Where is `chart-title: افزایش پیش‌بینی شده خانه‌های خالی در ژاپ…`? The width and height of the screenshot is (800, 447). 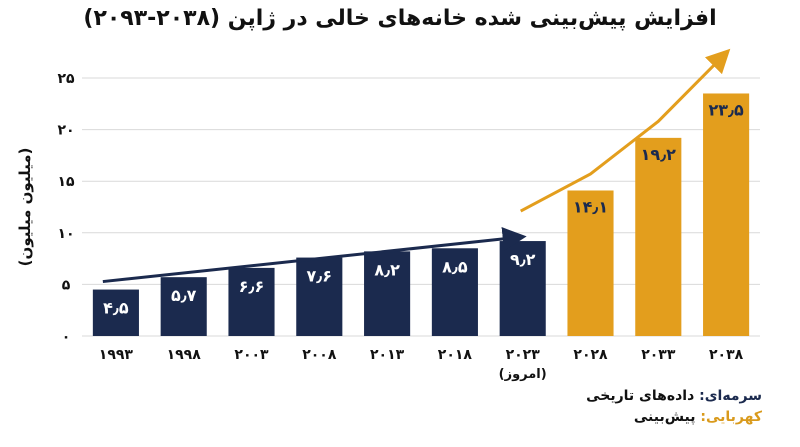 chart-title: افزایش پیش‌بینی شده خانه‌های خالی در ژاپ… is located at coordinates (400, 18).